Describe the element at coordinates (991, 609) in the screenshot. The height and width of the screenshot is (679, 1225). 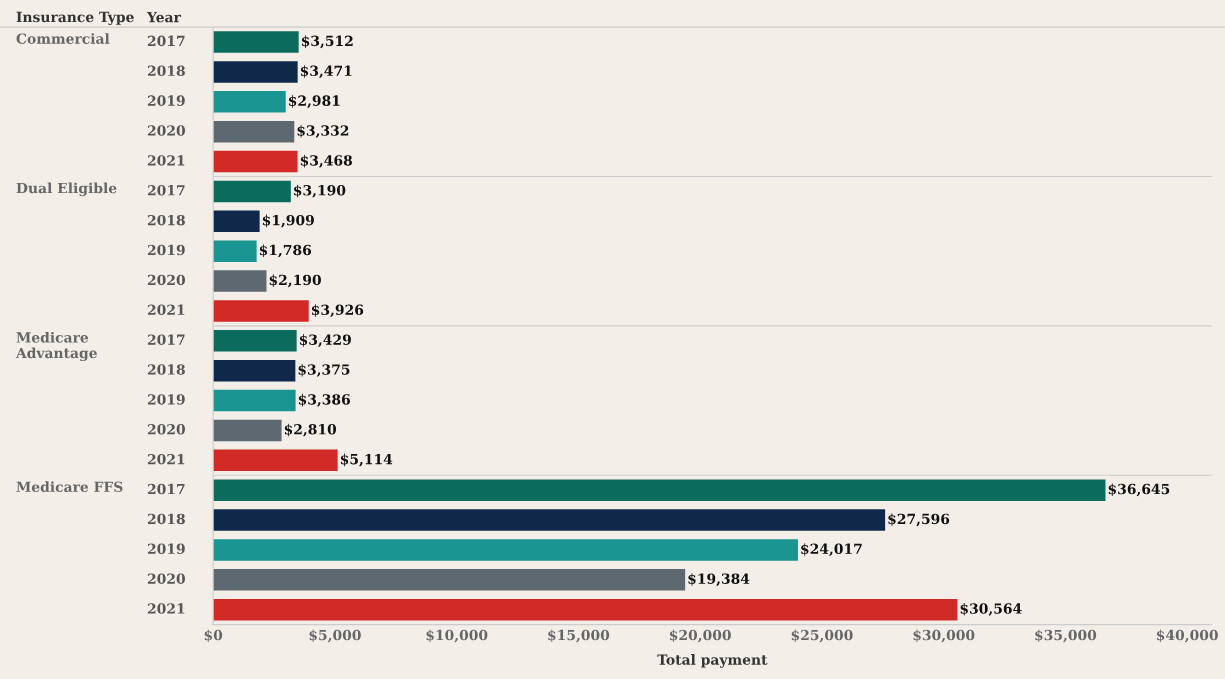
I see `data-label: $30,564` at that location.